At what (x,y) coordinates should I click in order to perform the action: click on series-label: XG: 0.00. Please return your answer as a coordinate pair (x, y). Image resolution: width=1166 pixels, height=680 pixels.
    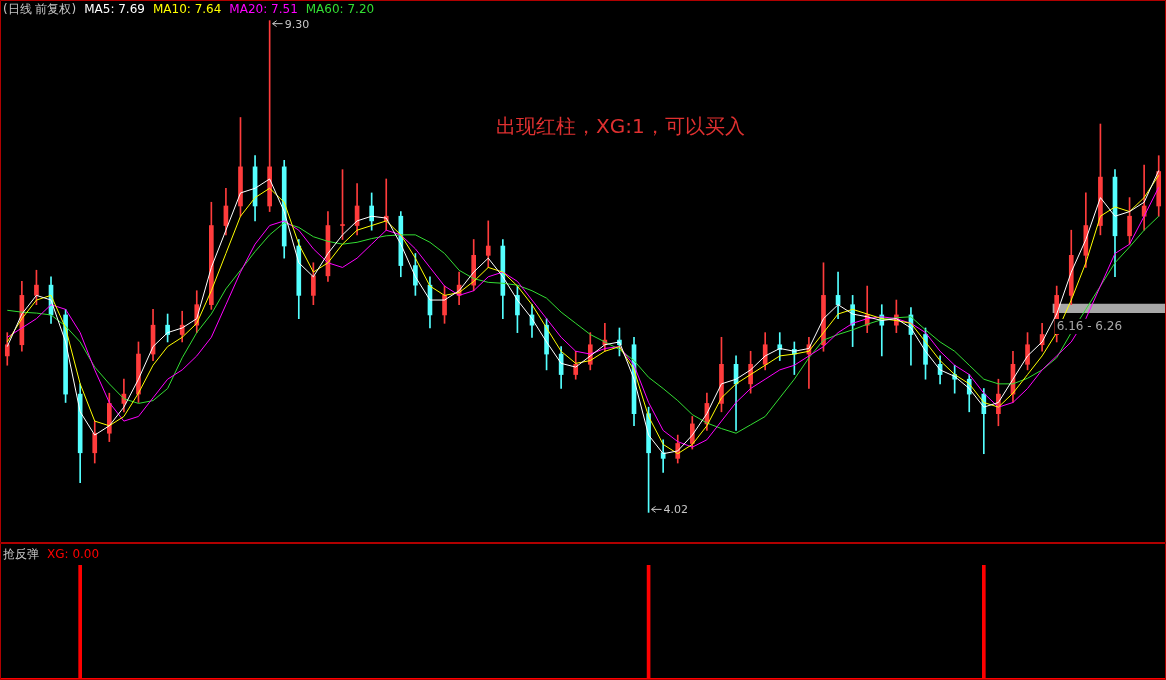
    Looking at the image, I should click on (73, 554).